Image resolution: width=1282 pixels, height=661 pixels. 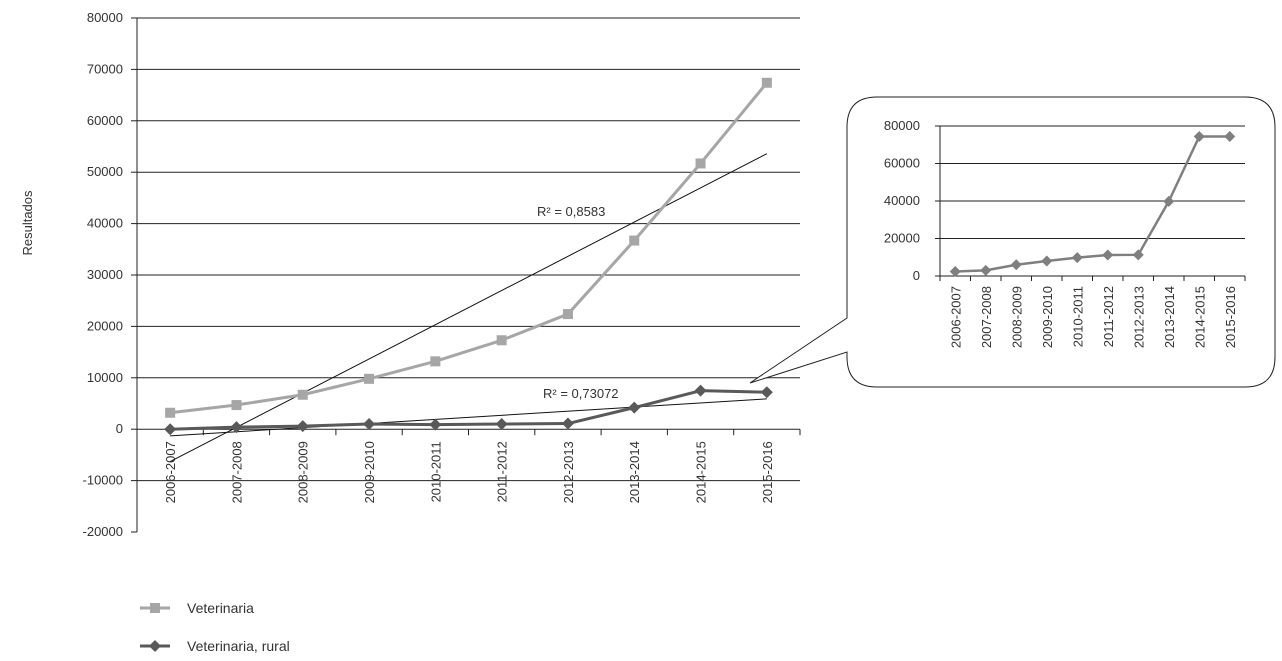 What do you see at coordinates (435, 471) in the screenshot?
I see `main-x-tick-label: 2010-2011` at bounding box center [435, 471].